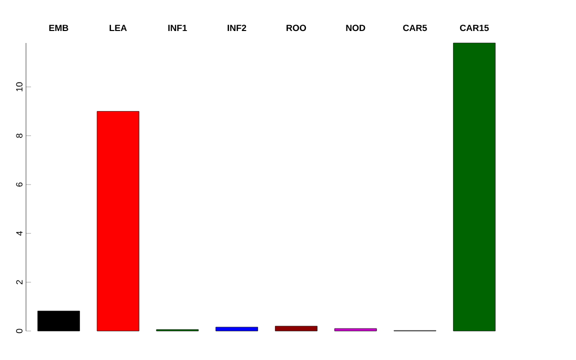  I want to click on y-tick-label: 10, so click(19, 87).